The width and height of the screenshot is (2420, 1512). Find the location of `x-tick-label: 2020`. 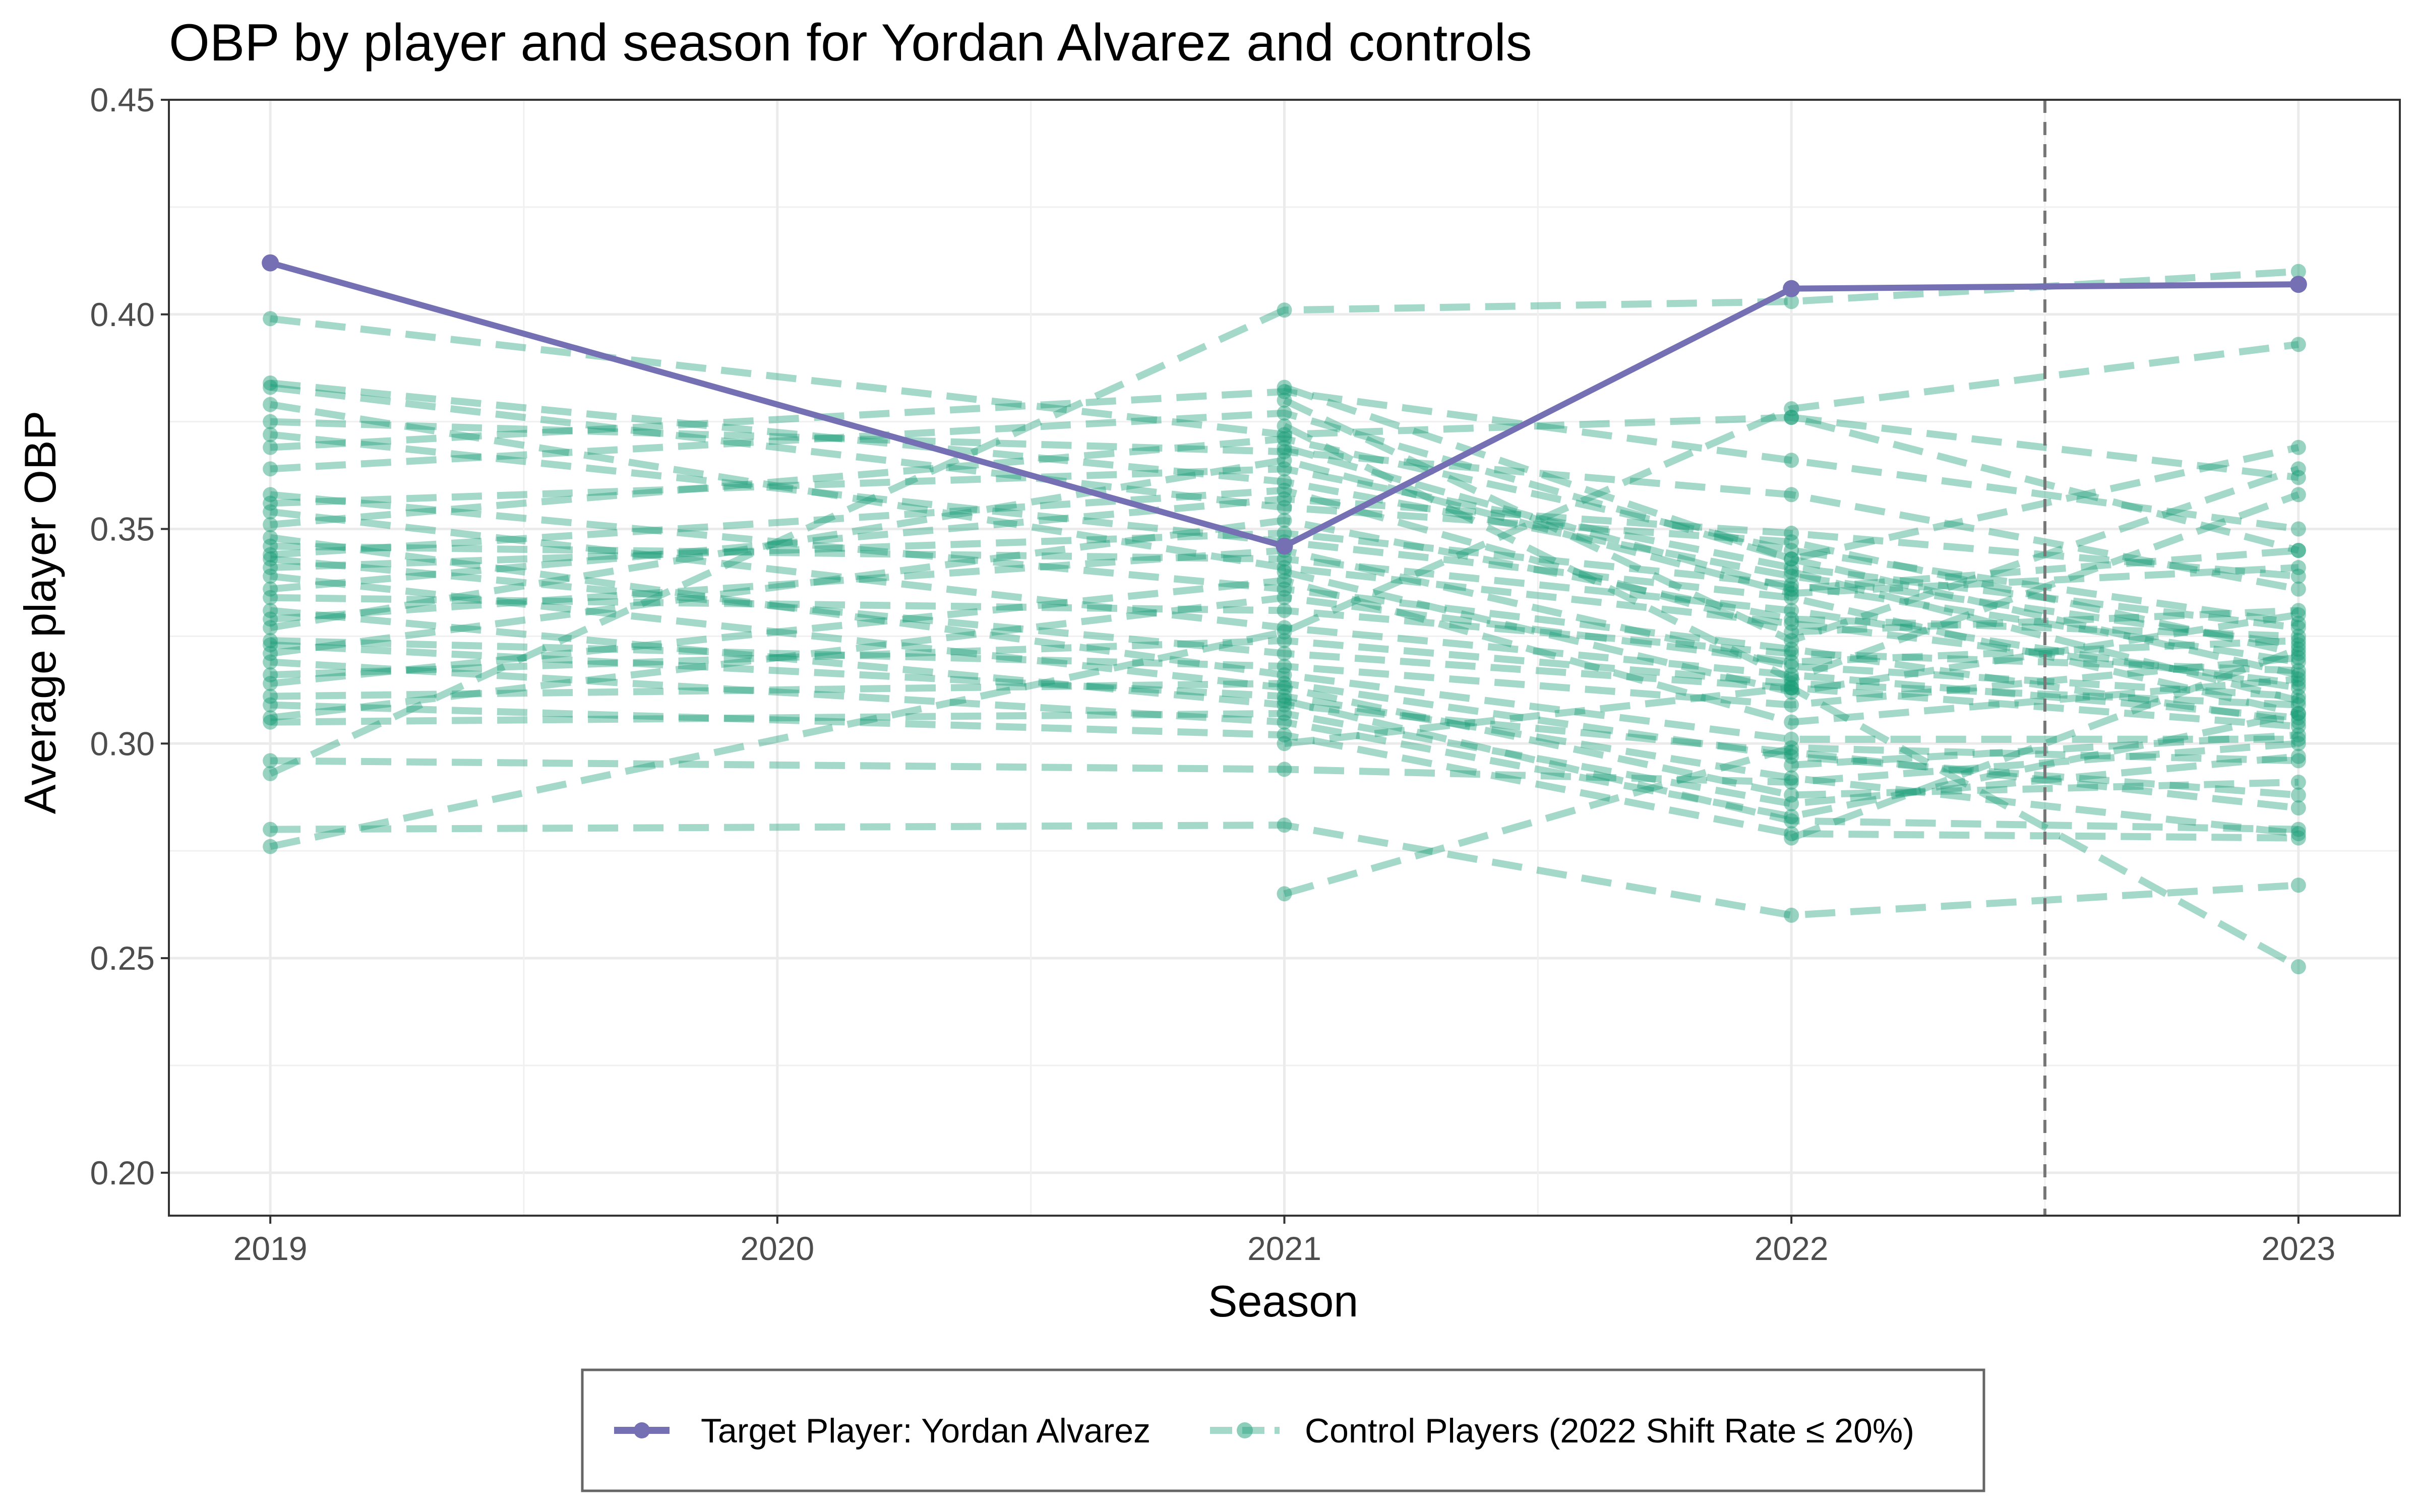

x-tick-label: 2020 is located at coordinates (777, 1248).